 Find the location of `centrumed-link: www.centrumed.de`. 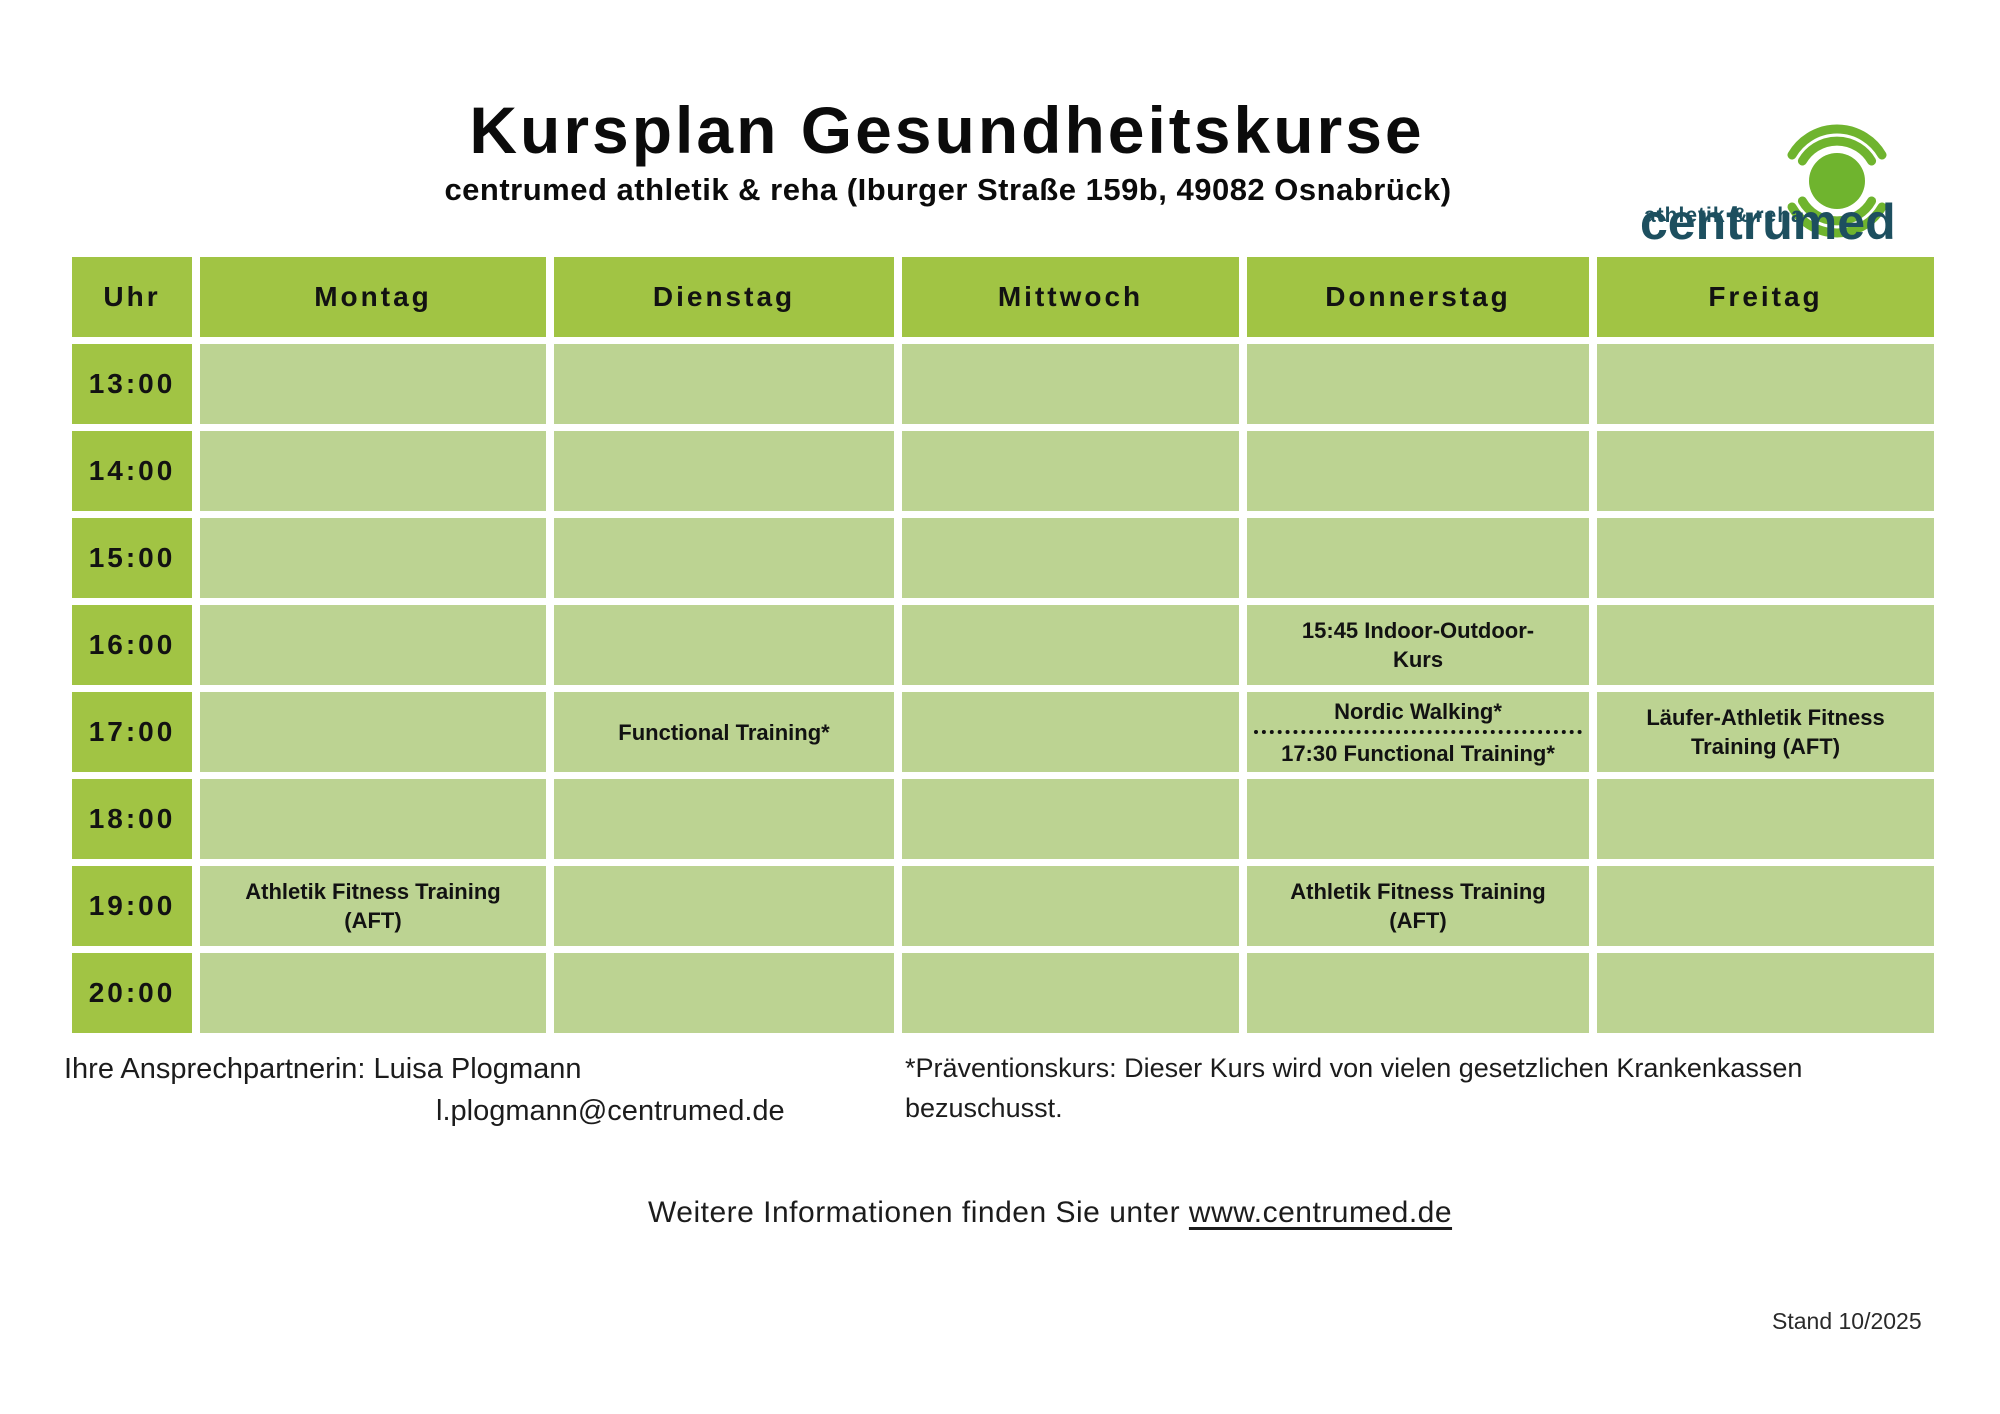

centrumed-link: www.centrumed.de is located at coordinates (1320, 1212).